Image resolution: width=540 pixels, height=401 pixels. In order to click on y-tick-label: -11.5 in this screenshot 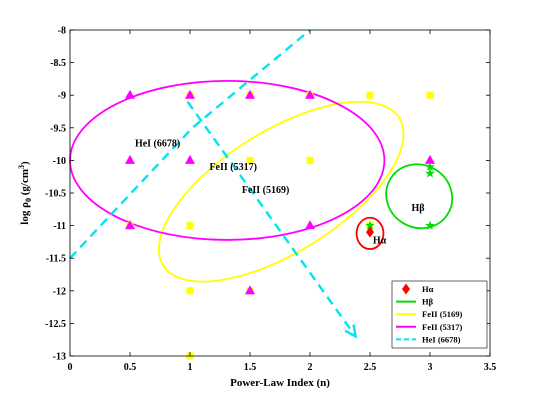, I will do `click(56, 259)`.